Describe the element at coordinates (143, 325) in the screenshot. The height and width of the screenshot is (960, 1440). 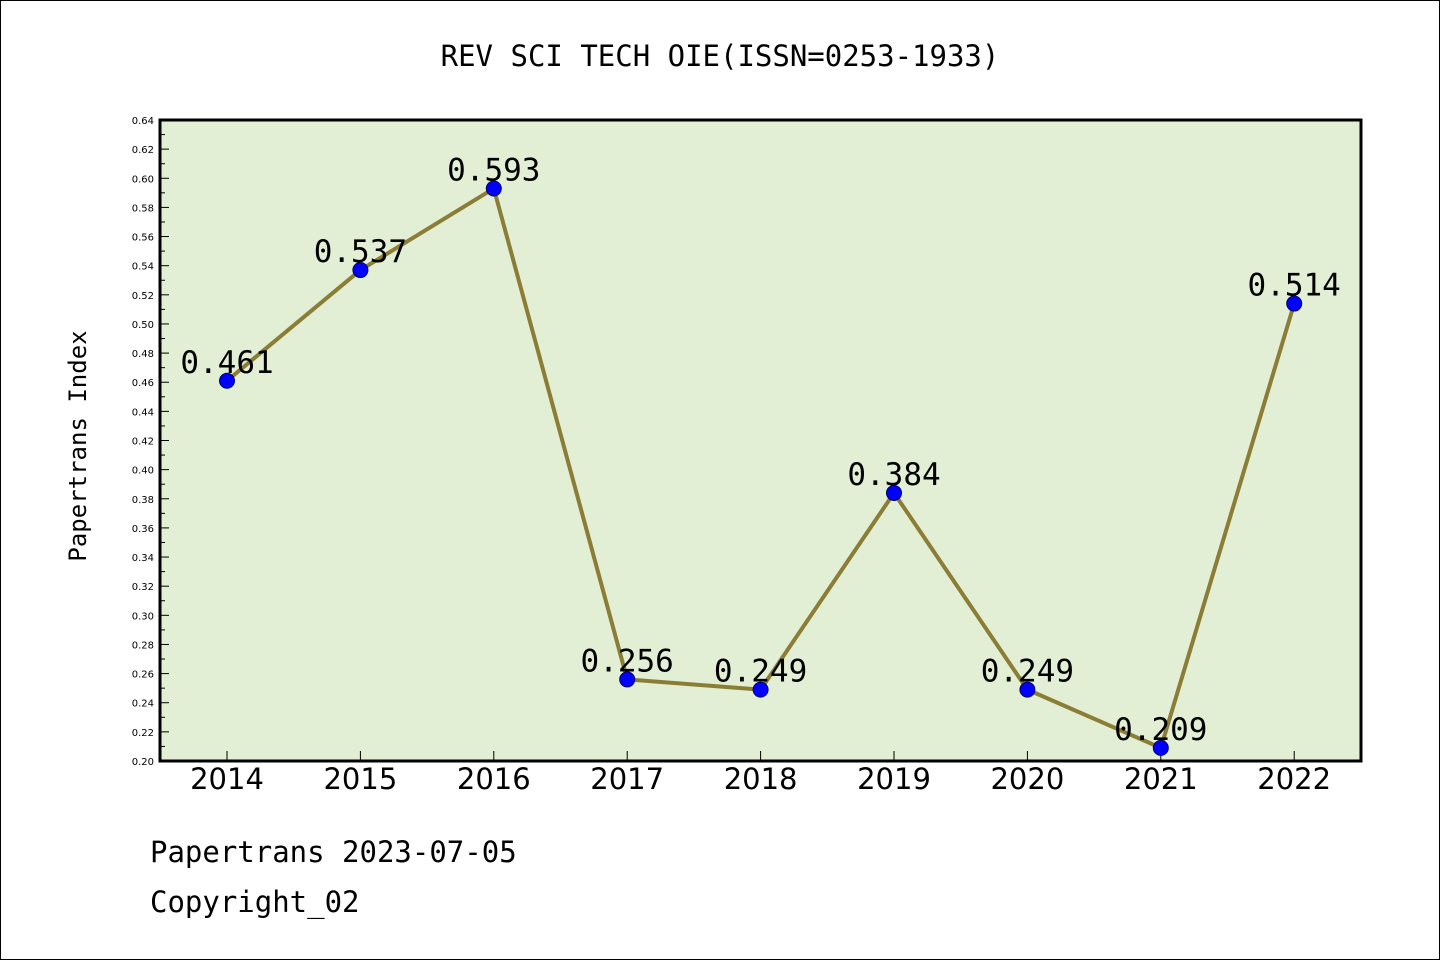
I see `y-tick-label: 0.50` at that location.